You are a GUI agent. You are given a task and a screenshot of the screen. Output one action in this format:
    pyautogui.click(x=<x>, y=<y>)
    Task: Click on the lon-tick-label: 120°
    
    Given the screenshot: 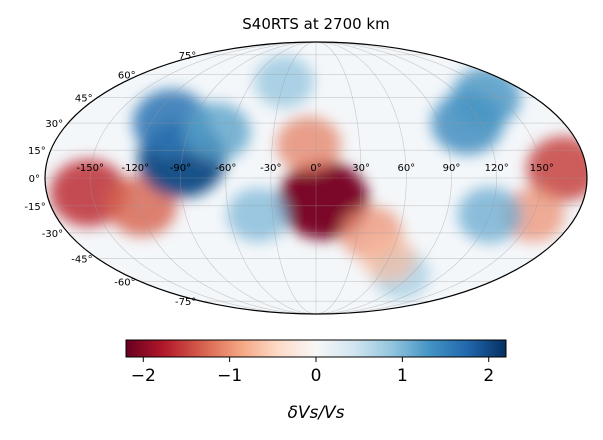 What is the action you would take?
    pyautogui.click(x=497, y=168)
    